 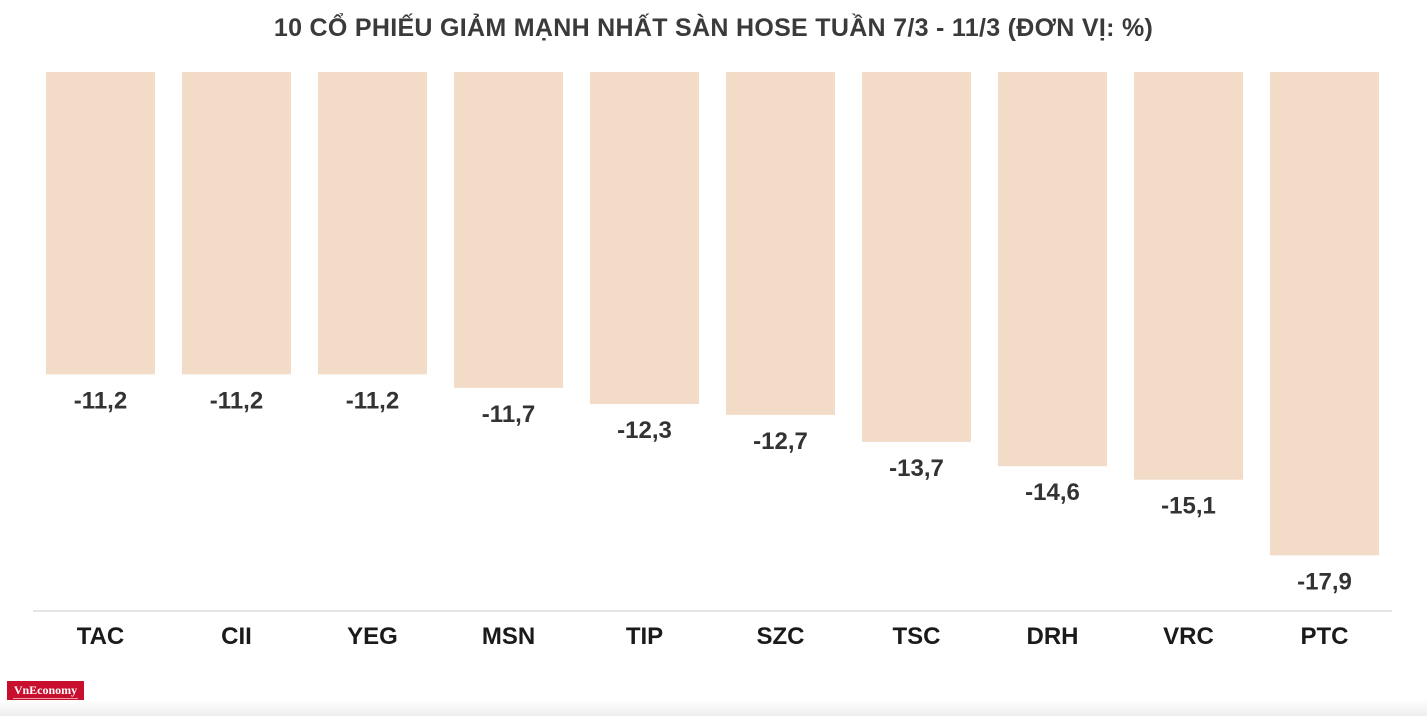 What do you see at coordinates (372, 223) in the screenshot?
I see `bar-yeg` at bounding box center [372, 223].